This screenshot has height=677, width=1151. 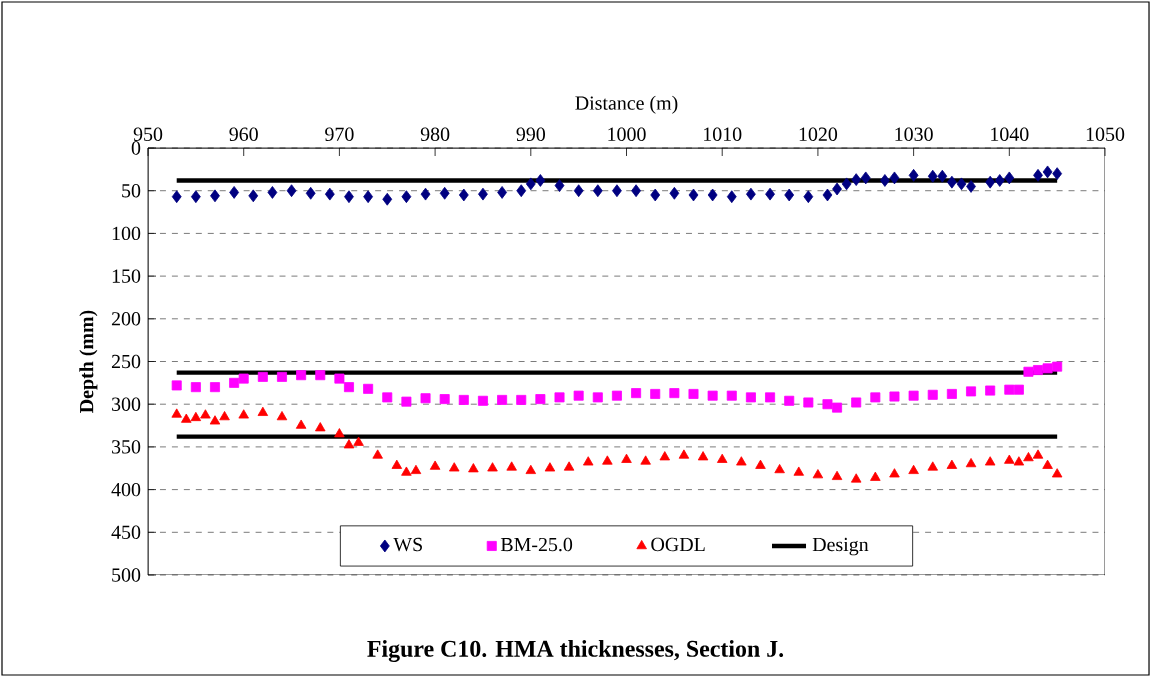 What do you see at coordinates (126, 575) in the screenshot?
I see `y-tick-label: 500` at bounding box center [126, 575].